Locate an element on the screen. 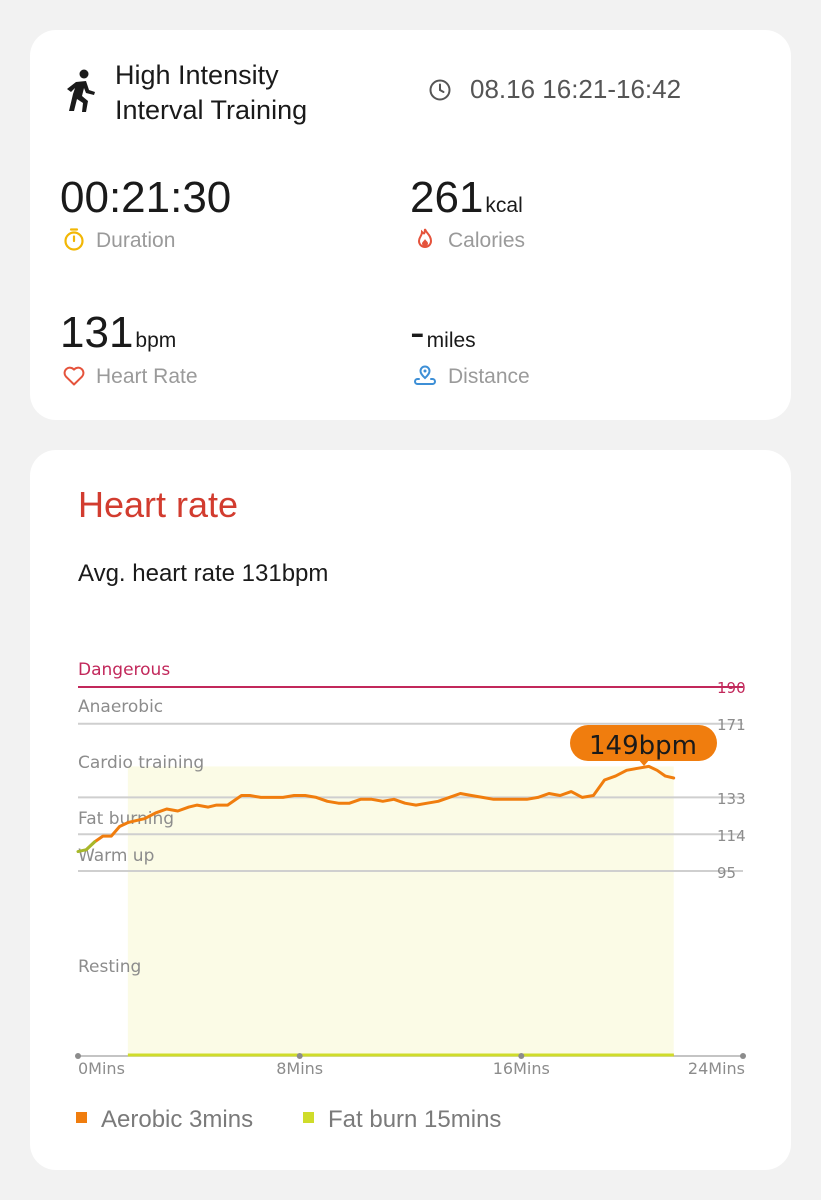 The image size is (821, 1200). calories-value: 261 is located at coordinates (447, 197).